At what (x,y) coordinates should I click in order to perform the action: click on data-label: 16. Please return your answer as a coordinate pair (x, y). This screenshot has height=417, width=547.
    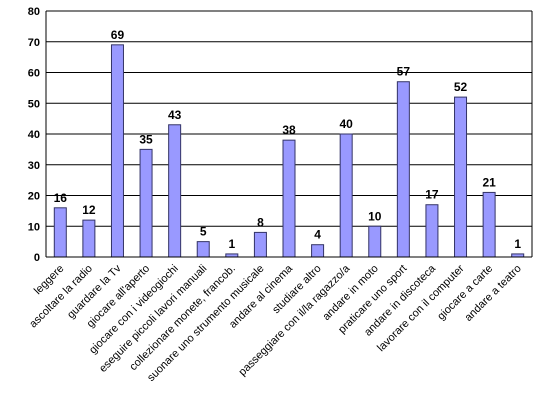
    Looking at the image, I should click on (61, 198).